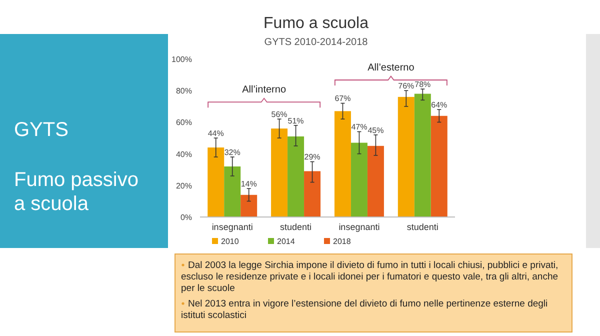 Image resolution: width=600 pixels, height=336 pixels. What do you see at coordinates (76, 192) in the screenshot?
I see `text: Fumo passivo a scuola` at bounding box center [76, 192].